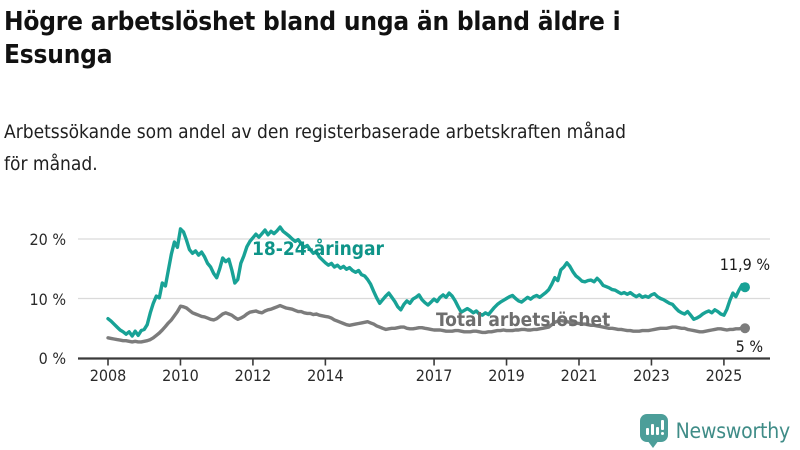 The width and height of the screenshot is (800, 450). What do you see at coordinates (47, 239) in the screenshot?
I see `y-tick-label-20: 20 %` at bounding box center [47, 239].